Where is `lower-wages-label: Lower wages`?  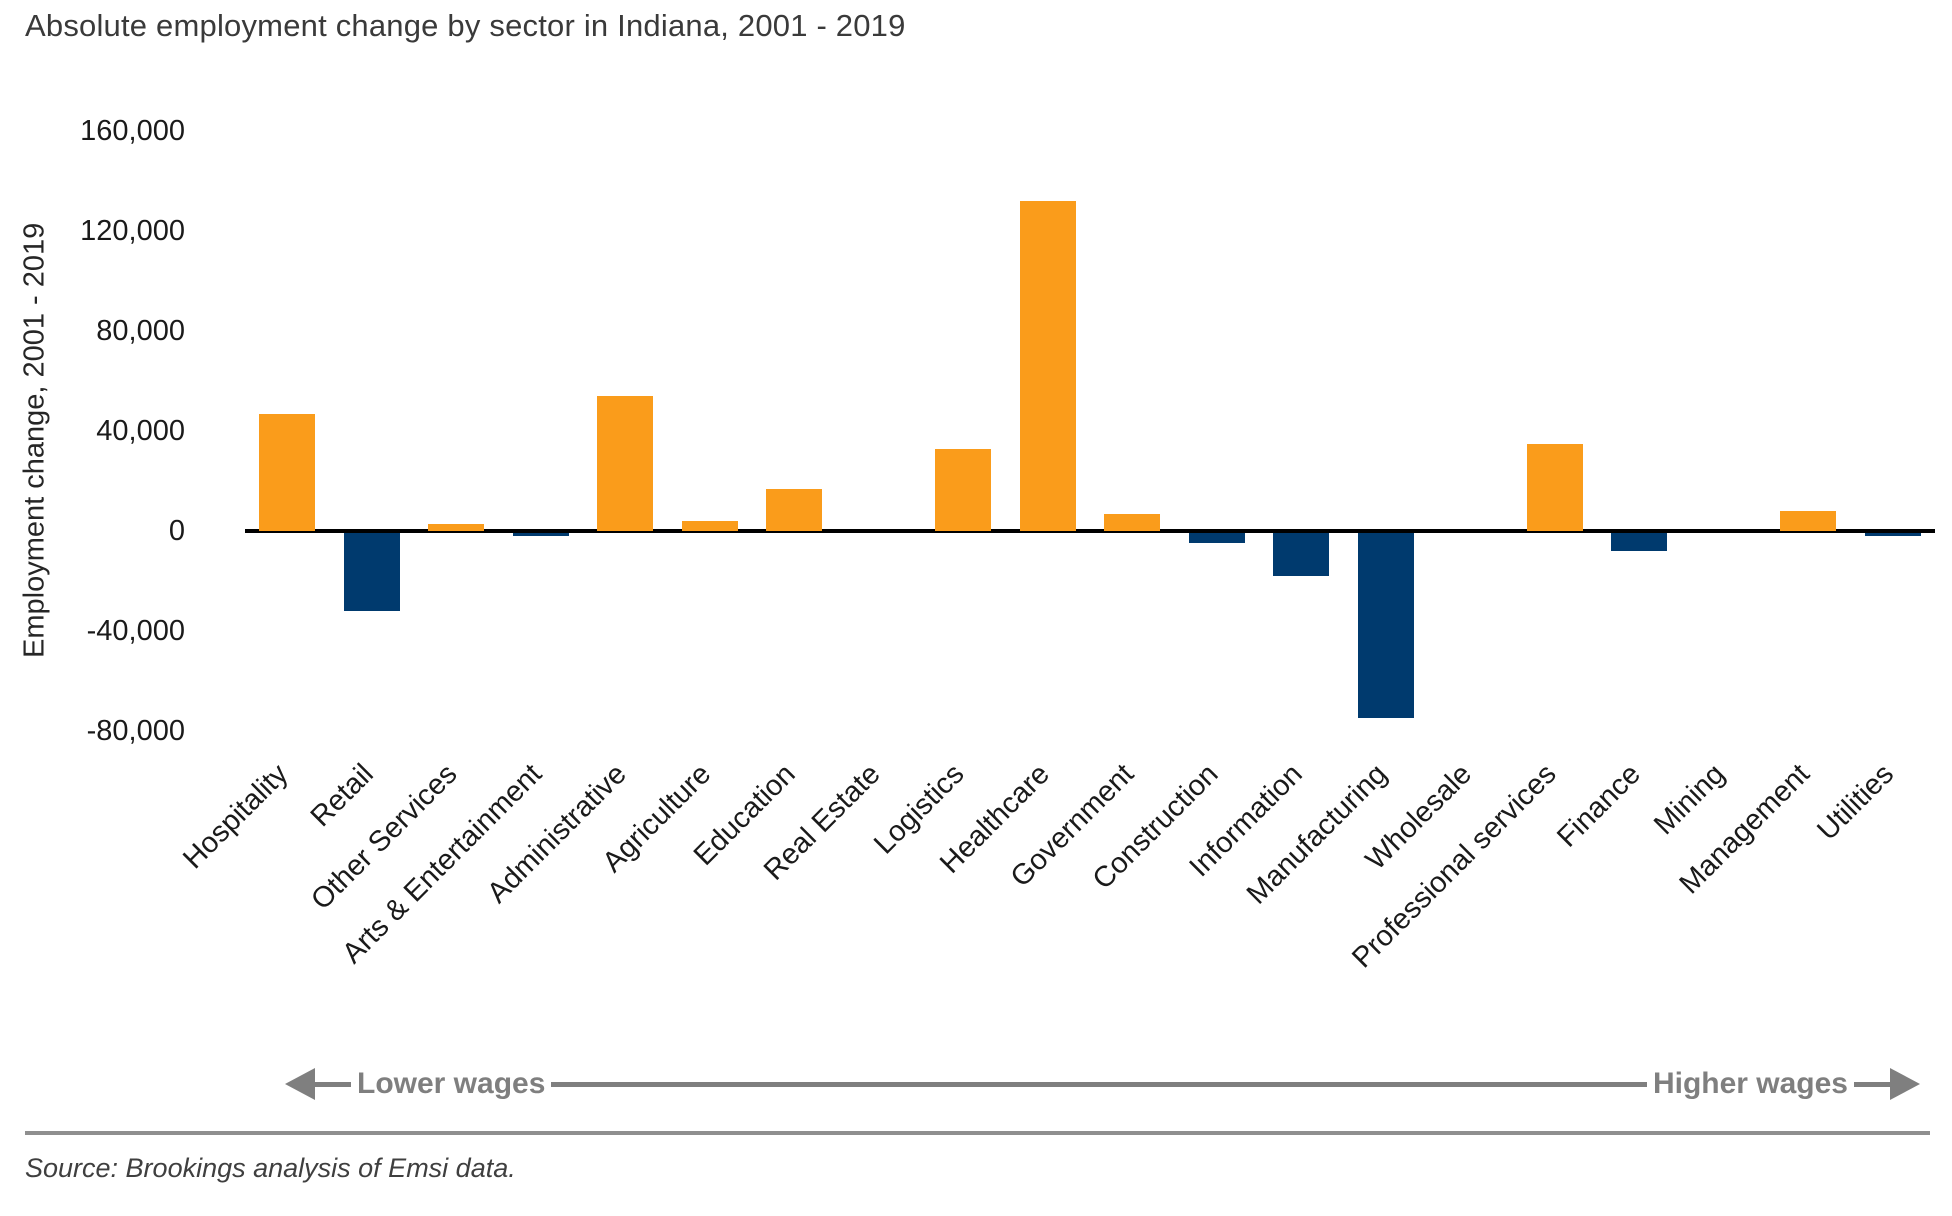 lower-wages-label: Lower wages is located at coordinates (451, 1083).